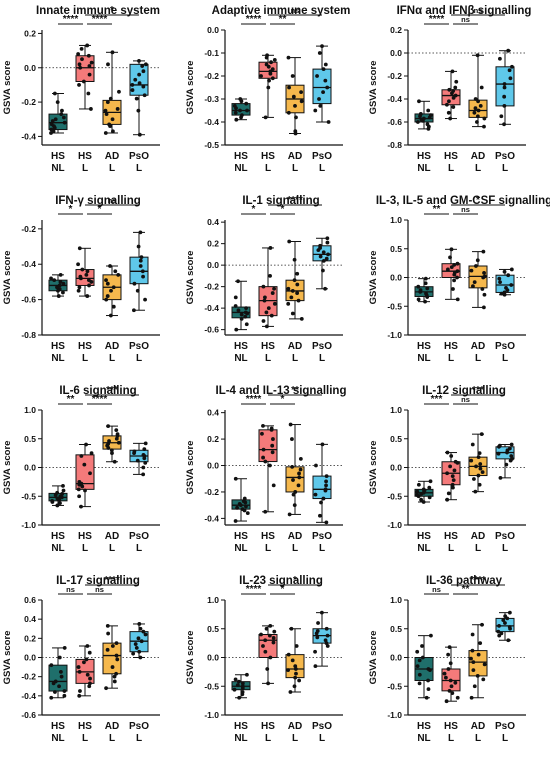  Describe the element at coordinates (394, 306) in the screenshot. I see `y-tick-label: -0.5` at that location.